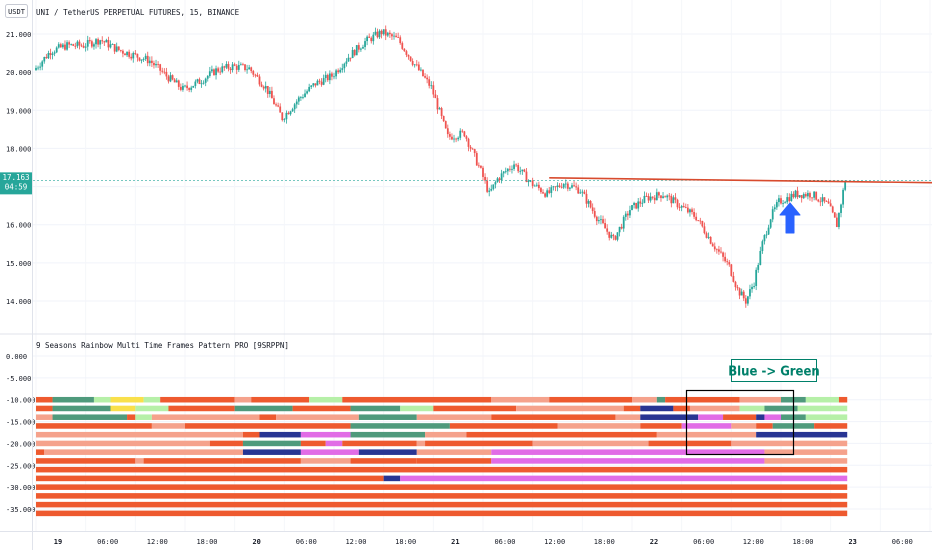  Describe the element at coordinates (16, 11) in the screenshot. I see `currency-badge: USDT` at that location.